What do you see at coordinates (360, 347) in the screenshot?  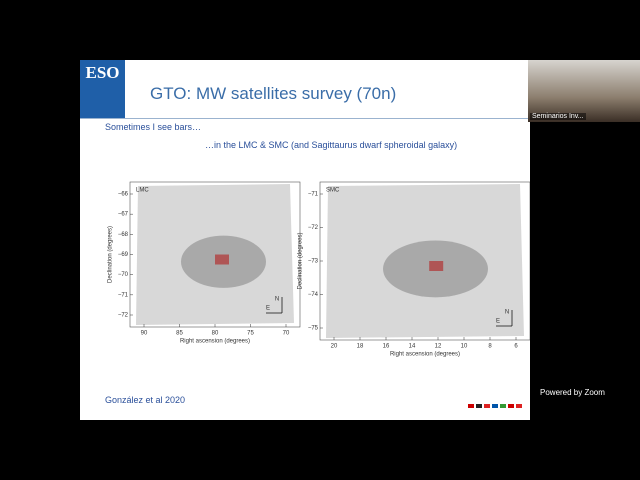 I see `x-tick-label: 18` at bounding box center [360, 347].